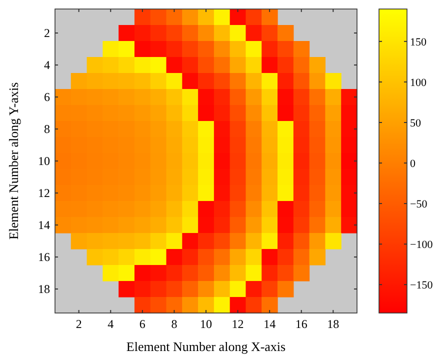  I want to click on y-axis-title: Element Number along Y-axis, so click(13, 161).